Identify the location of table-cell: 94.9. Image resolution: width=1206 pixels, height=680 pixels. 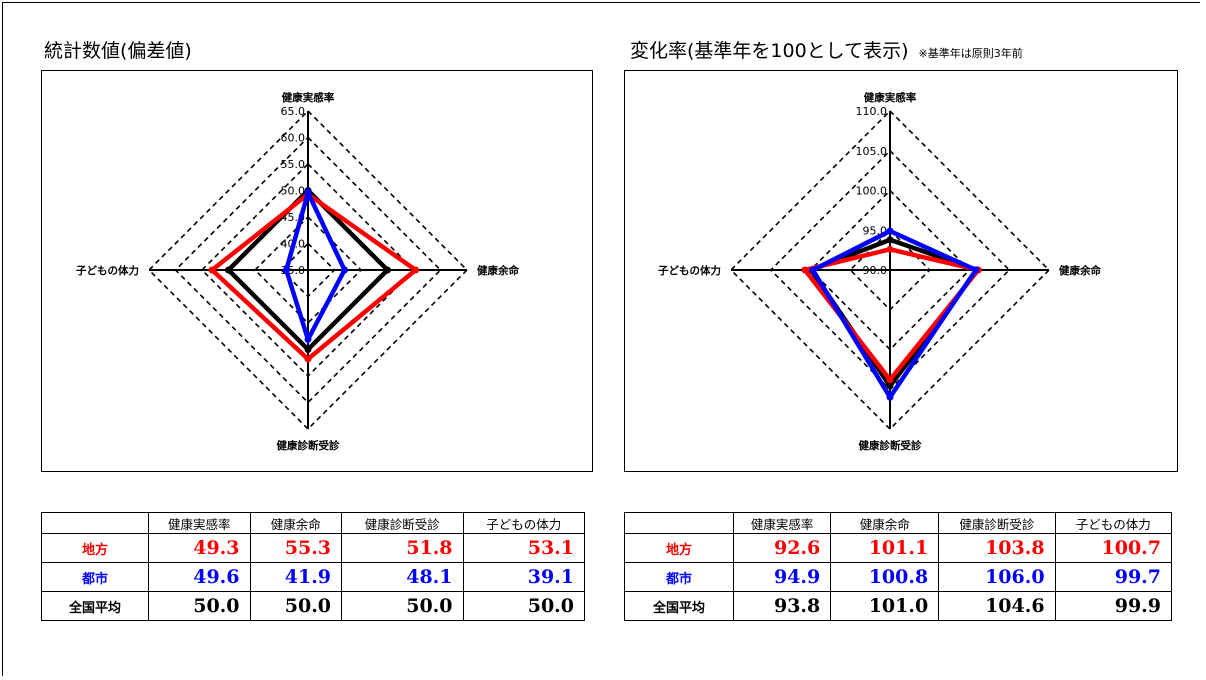
(782, 577).